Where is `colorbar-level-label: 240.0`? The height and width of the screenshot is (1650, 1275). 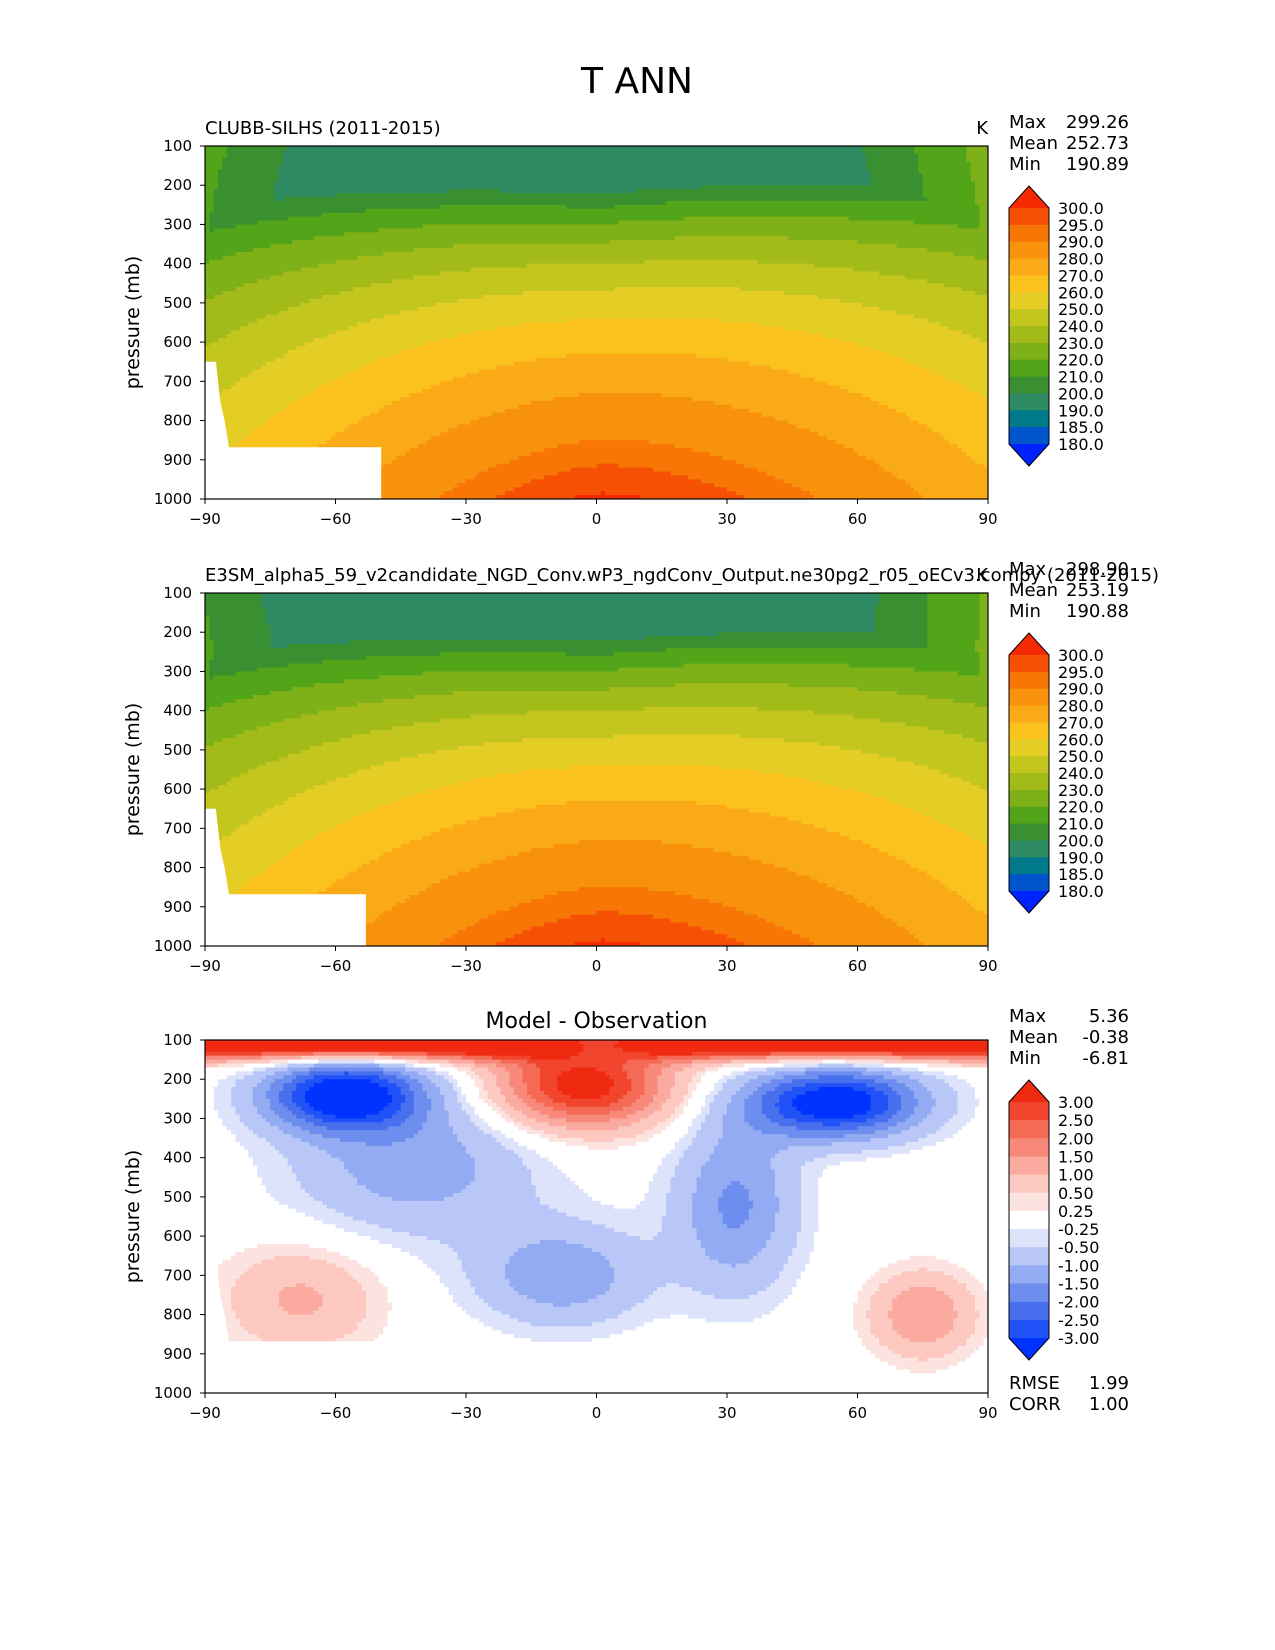
colorbar-level-label: 240.0 is located at coordinates (1081, 773).